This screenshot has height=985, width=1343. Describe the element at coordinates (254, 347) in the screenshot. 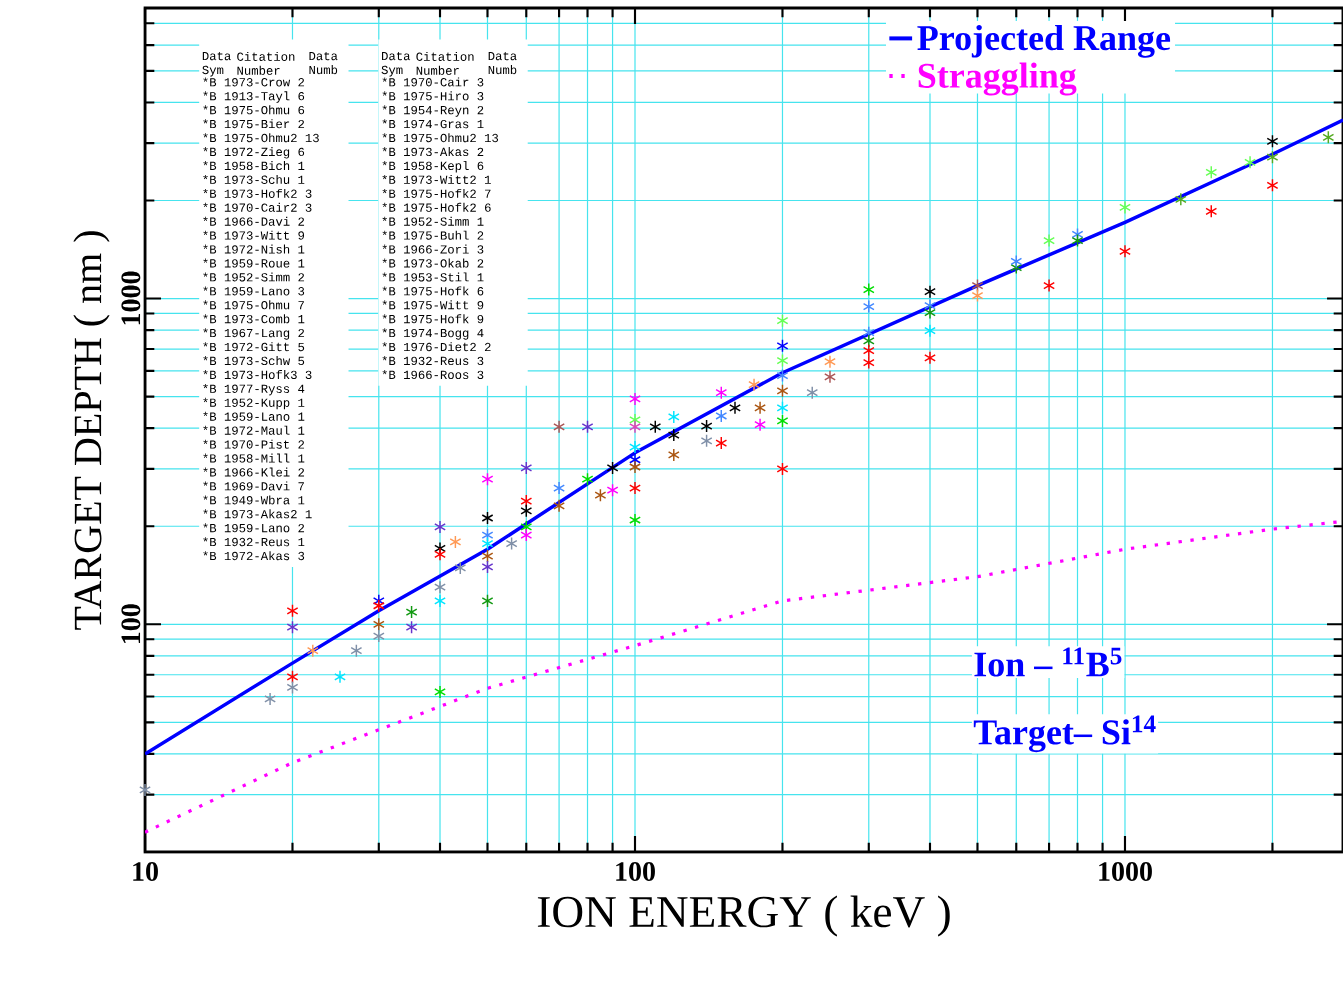

I see `annotation: *B 1972-Gitt 5` at that location.